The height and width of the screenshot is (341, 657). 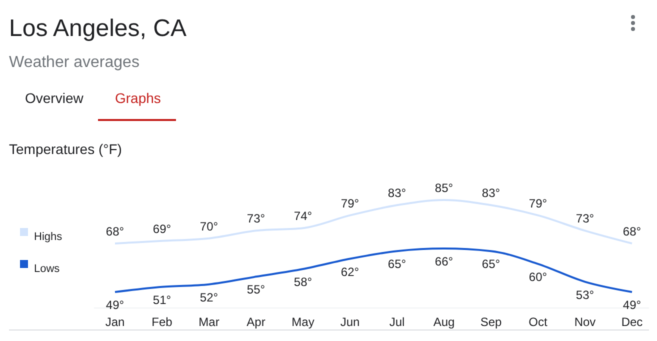 What do you see at coordinates (209, 226) in the screenshot?
I see `data-label: 70°` at bounding box center [209, 226].